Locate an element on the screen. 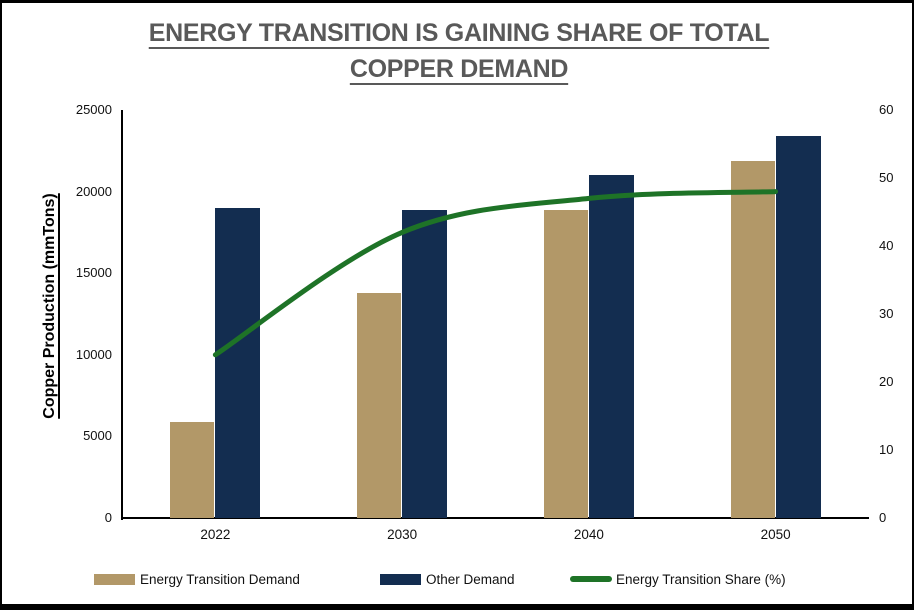 The height and width of the screenshot is (610, 914). legend-item-energy-transition-share: Energy Transition Share (%) is located at coordinates (678, 579).